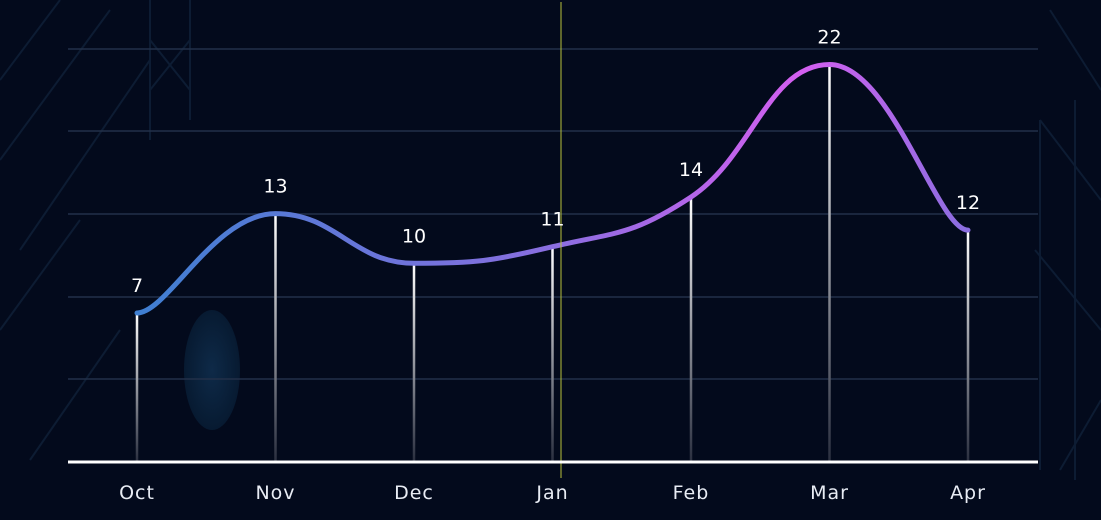 The height and width of the screenshot is (520, 1101). Describe the element at coordinates (137, 286) in the screenshot. I see `data-label-oct: 7` at that location.